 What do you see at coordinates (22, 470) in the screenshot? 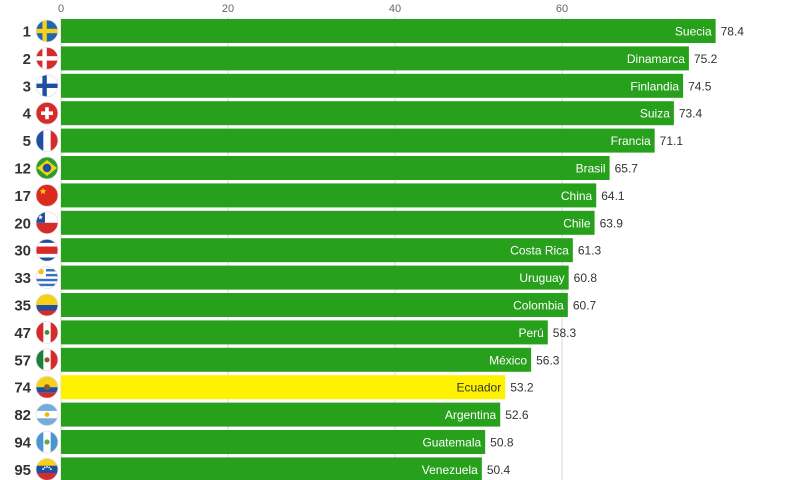
I see `rank-label: 95` at bounding box center [22, 470].